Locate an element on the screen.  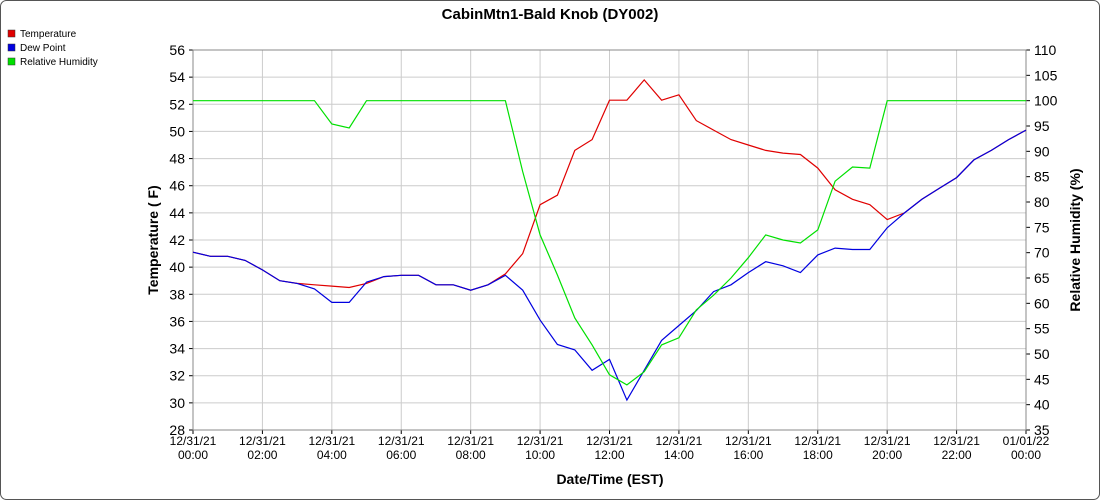
x-tick-label: 12/31/21 14:00 is located at coordinates (679, 448).